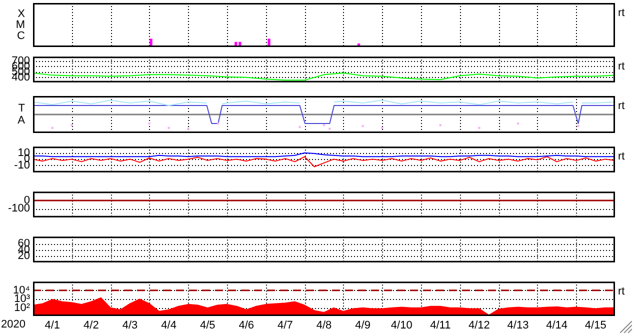 This screenshot has width=633, height=334. Describe the element at coordinates (22, 14) in the screenshot. I see `text: X` at that location.